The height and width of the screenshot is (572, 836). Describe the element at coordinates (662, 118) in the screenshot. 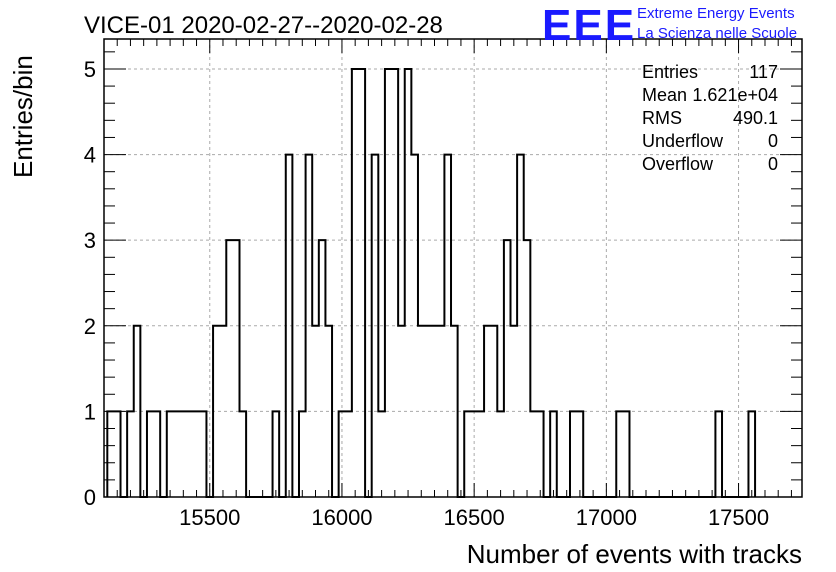

I see `stat-label-rms: RMS` at that location.